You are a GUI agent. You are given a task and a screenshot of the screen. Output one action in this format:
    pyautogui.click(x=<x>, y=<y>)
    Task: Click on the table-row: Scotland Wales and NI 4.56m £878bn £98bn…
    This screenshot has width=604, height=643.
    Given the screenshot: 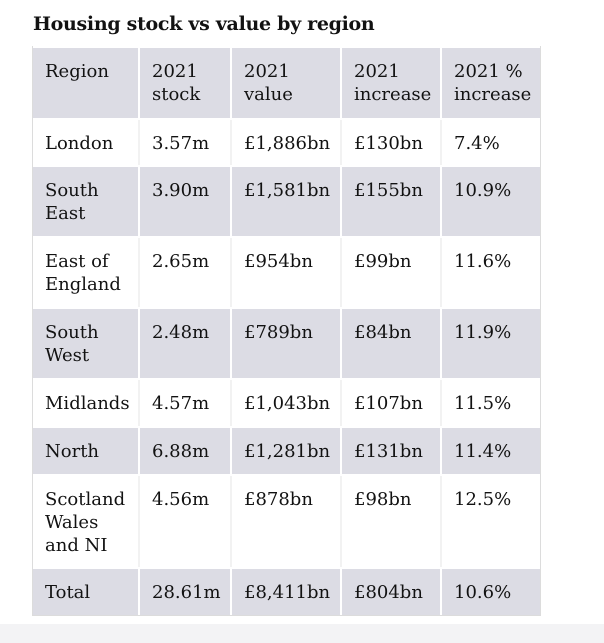 What is the action you would take?
    pyautogui.click(x=286, y=520)
    